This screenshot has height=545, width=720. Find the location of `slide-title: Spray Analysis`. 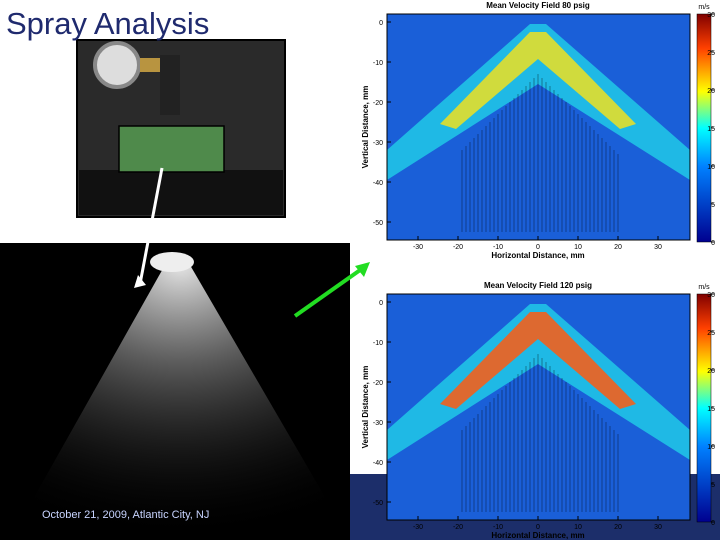

slide-title: Spray Analysis is located at coordinates (107, 23).